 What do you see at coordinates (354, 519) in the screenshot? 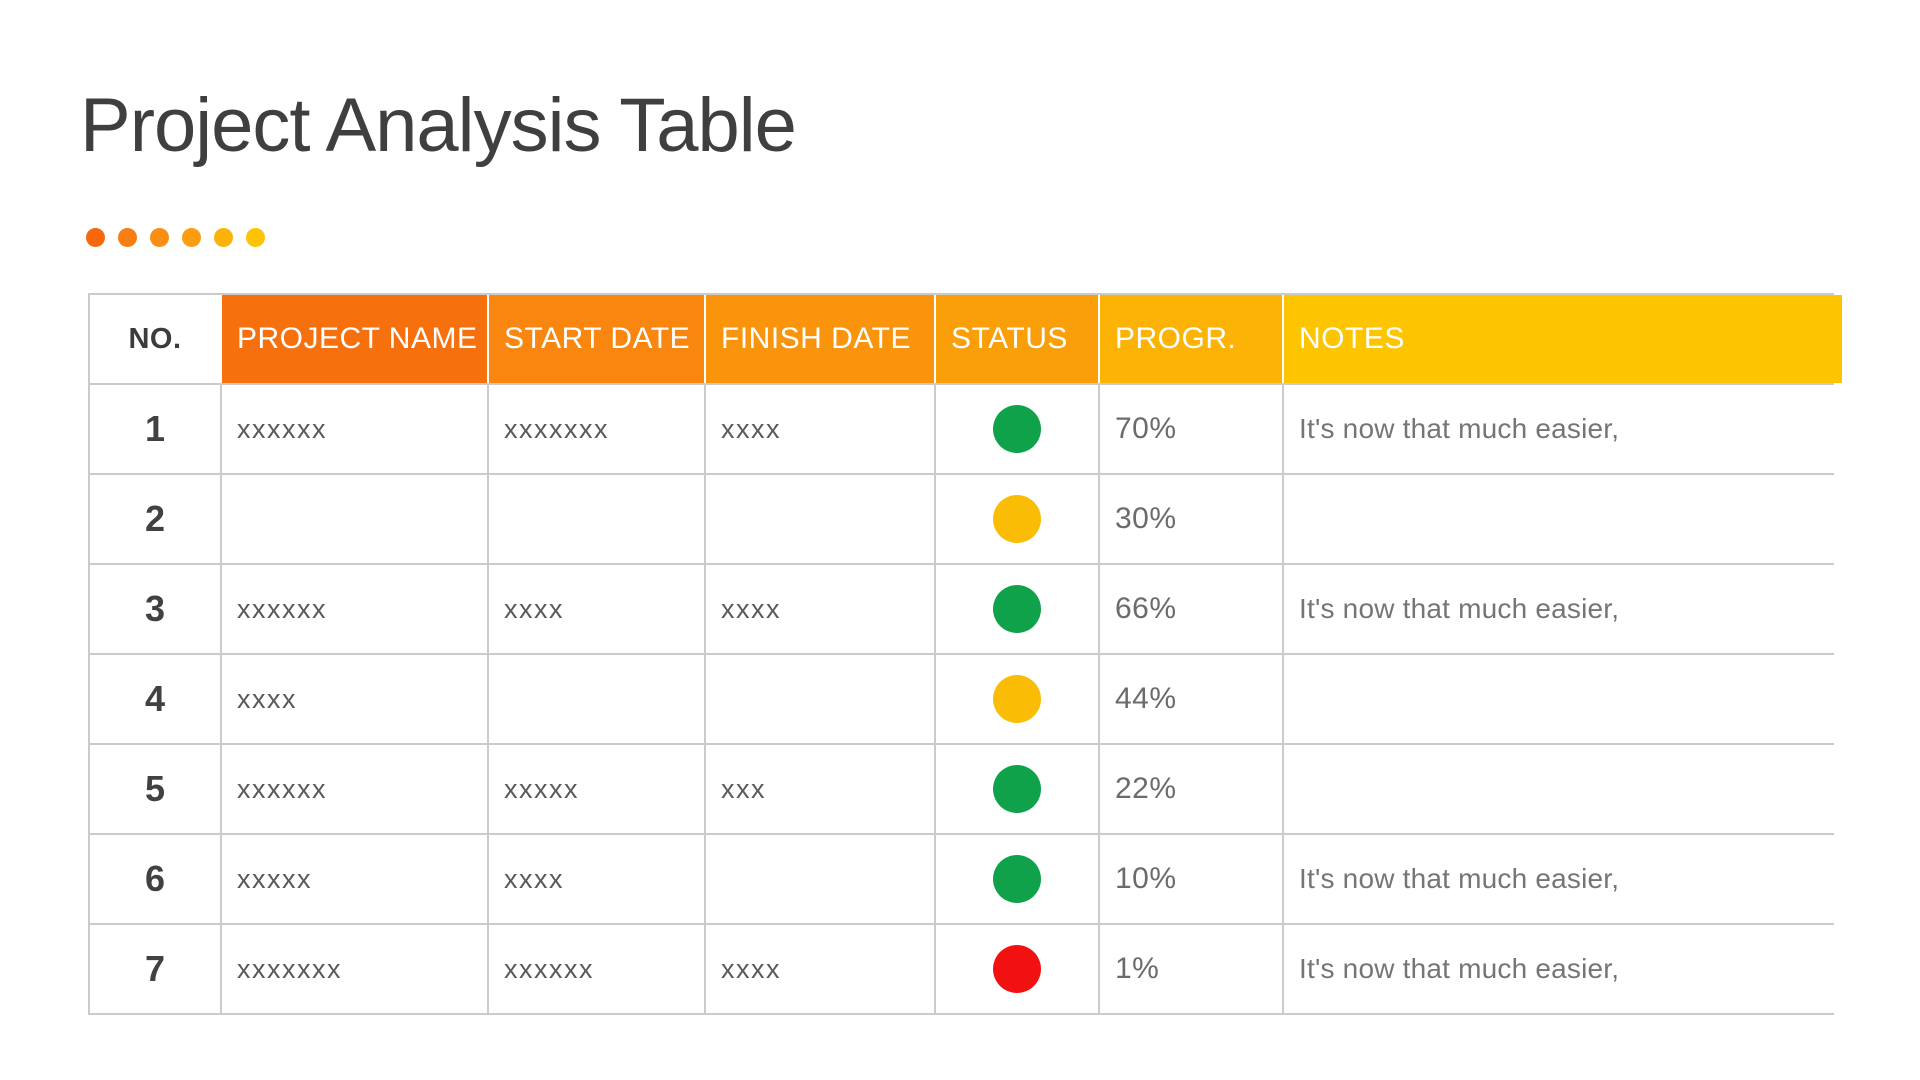
I see `project-name-cell` at bounding box center [354, 519].